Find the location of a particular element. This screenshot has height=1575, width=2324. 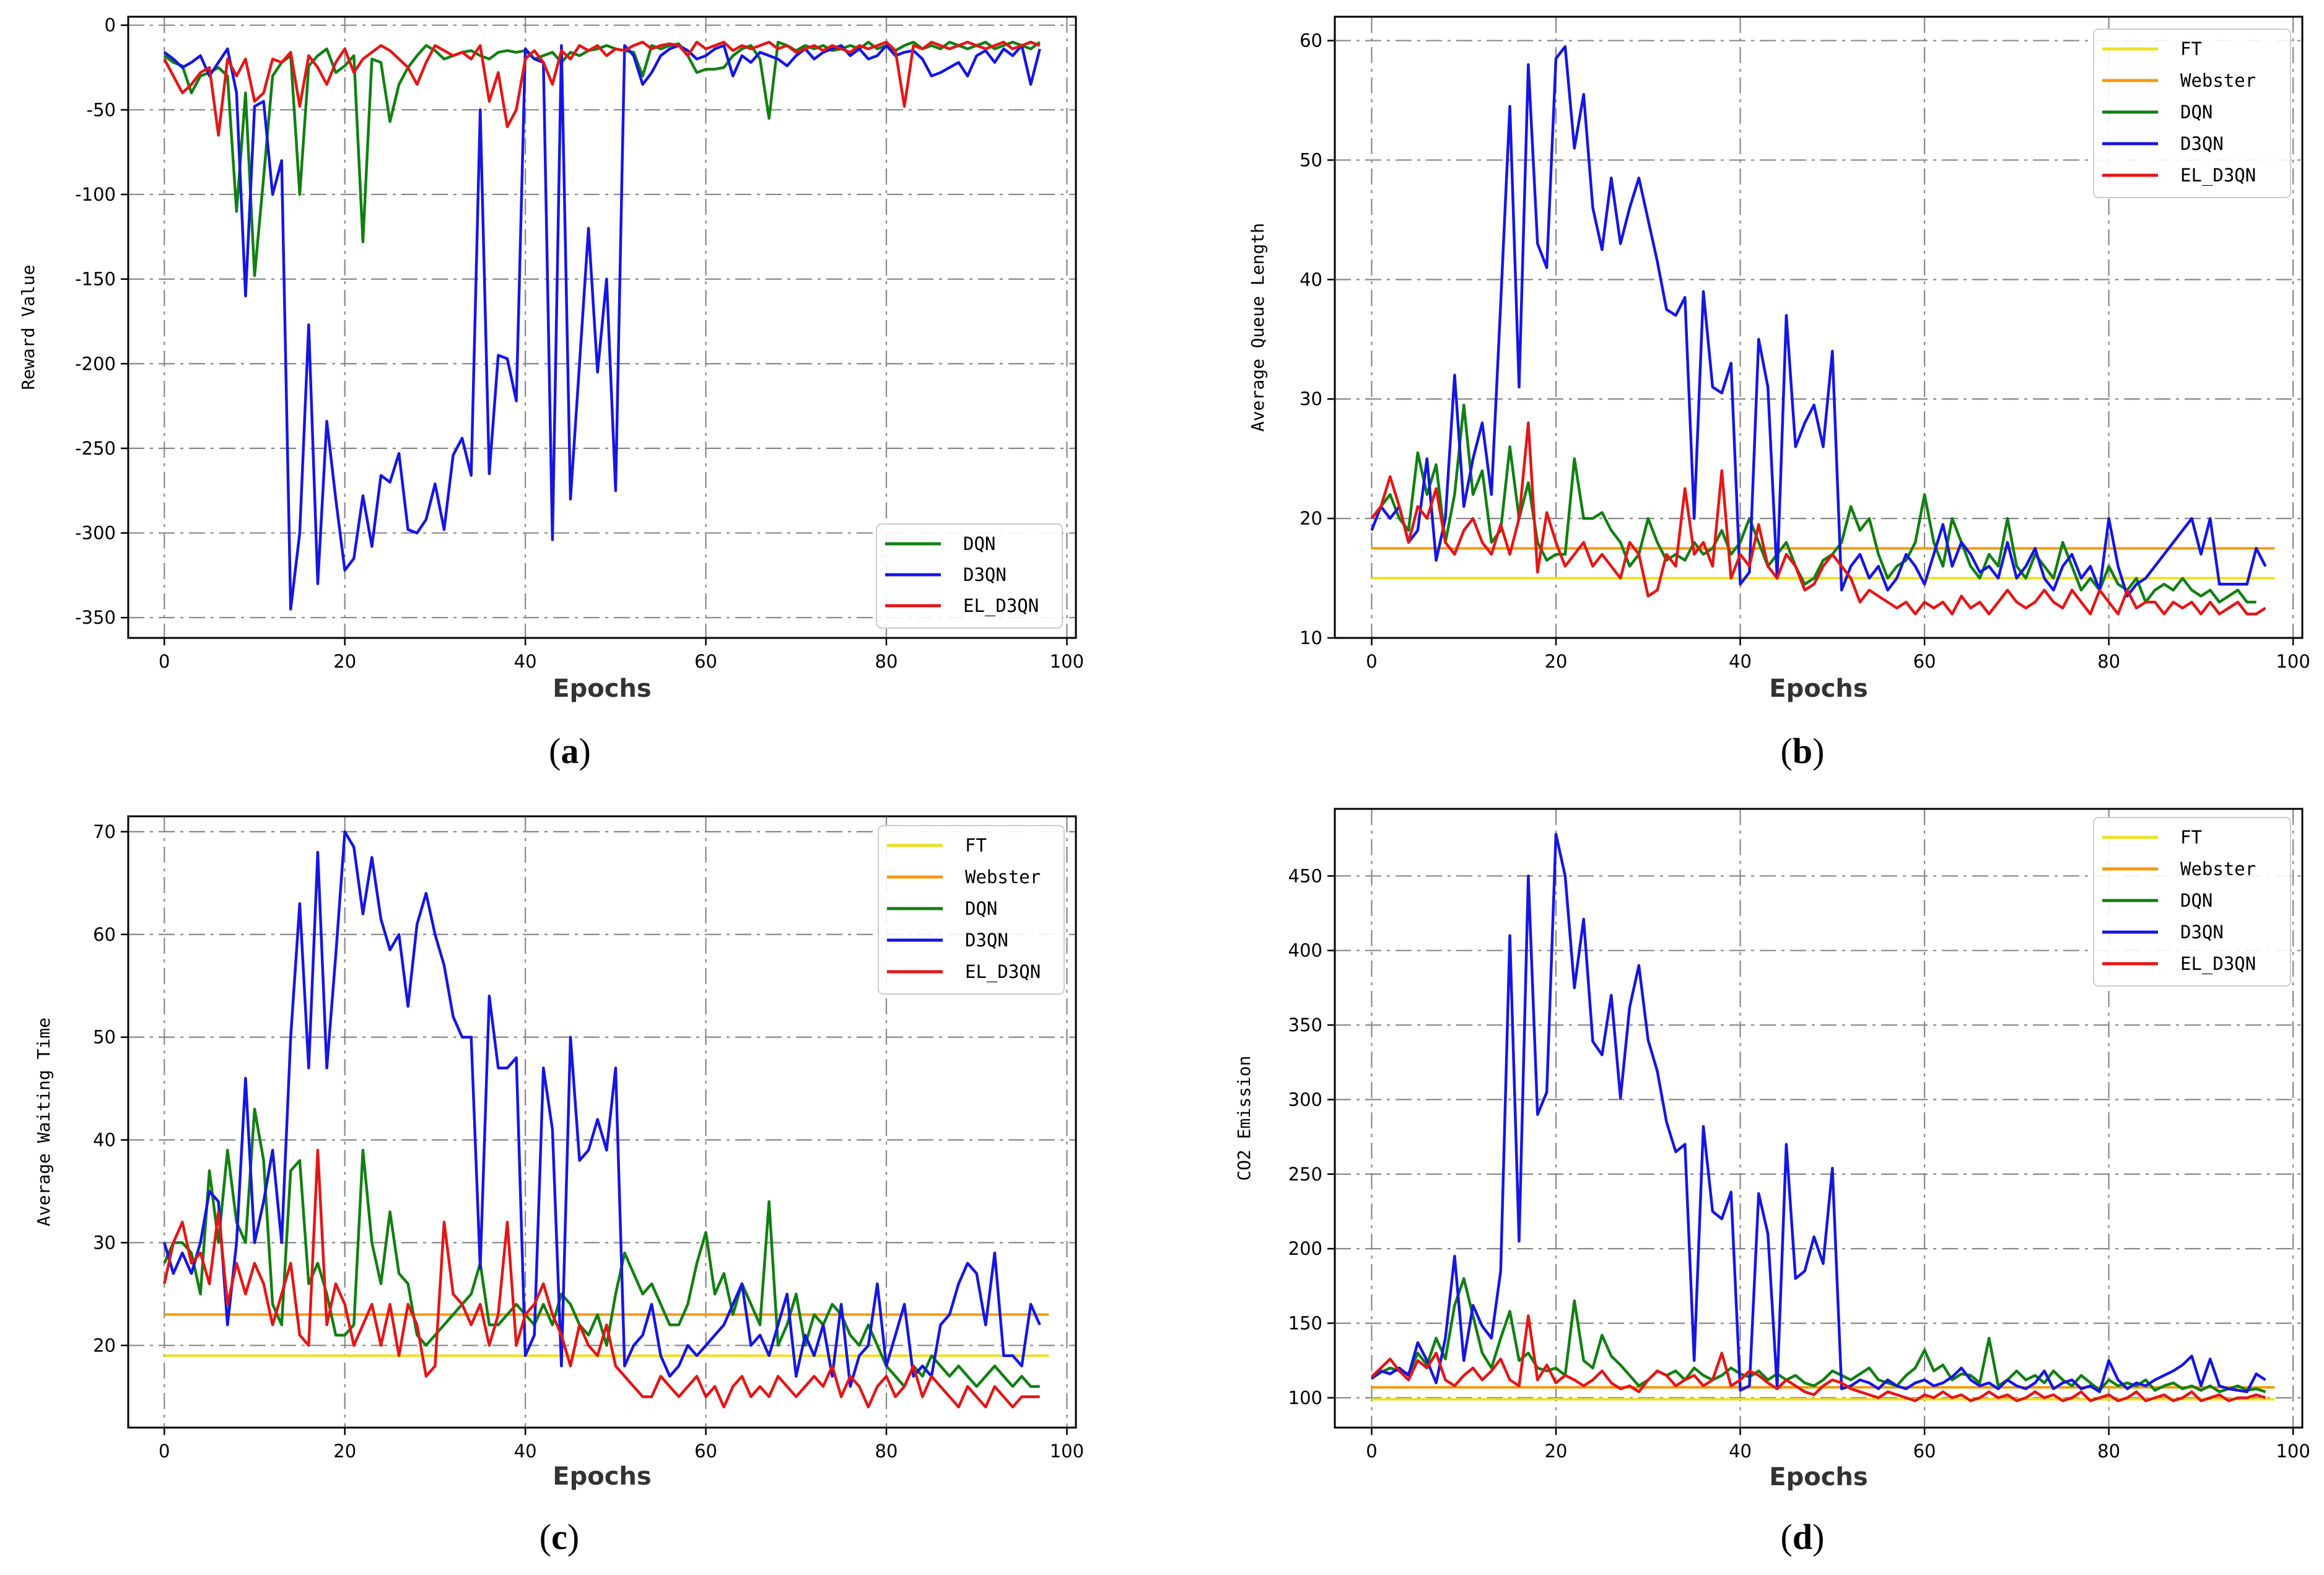

panel-caption: (d) is located at coordinates (1803, 1537).